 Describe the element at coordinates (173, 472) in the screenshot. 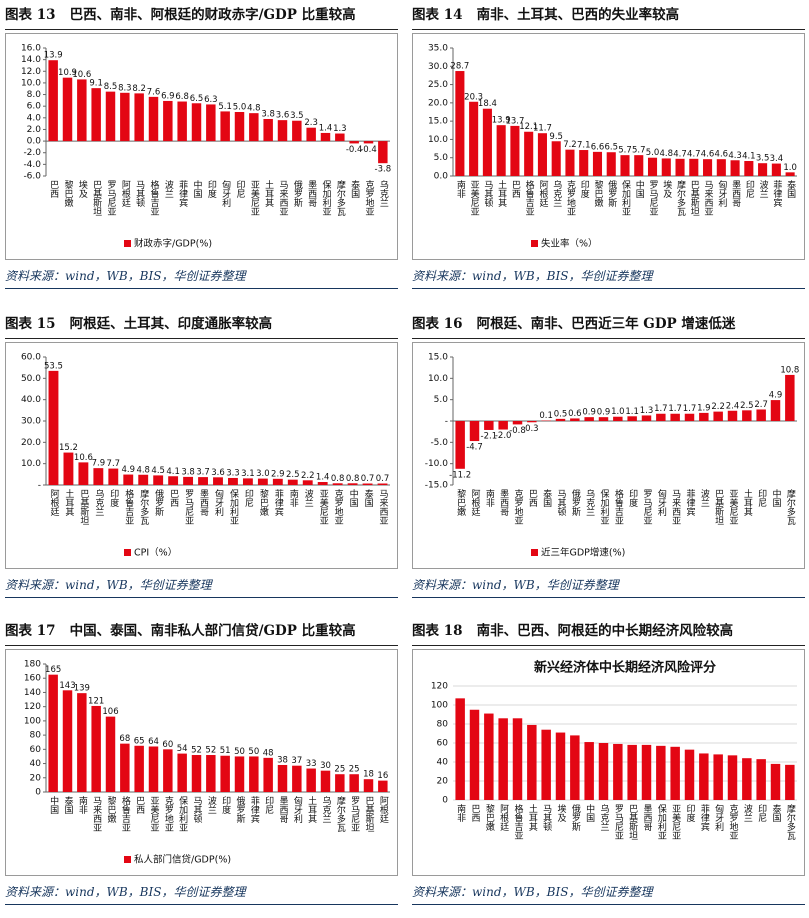

I see `data-label: 4.1` at that location.